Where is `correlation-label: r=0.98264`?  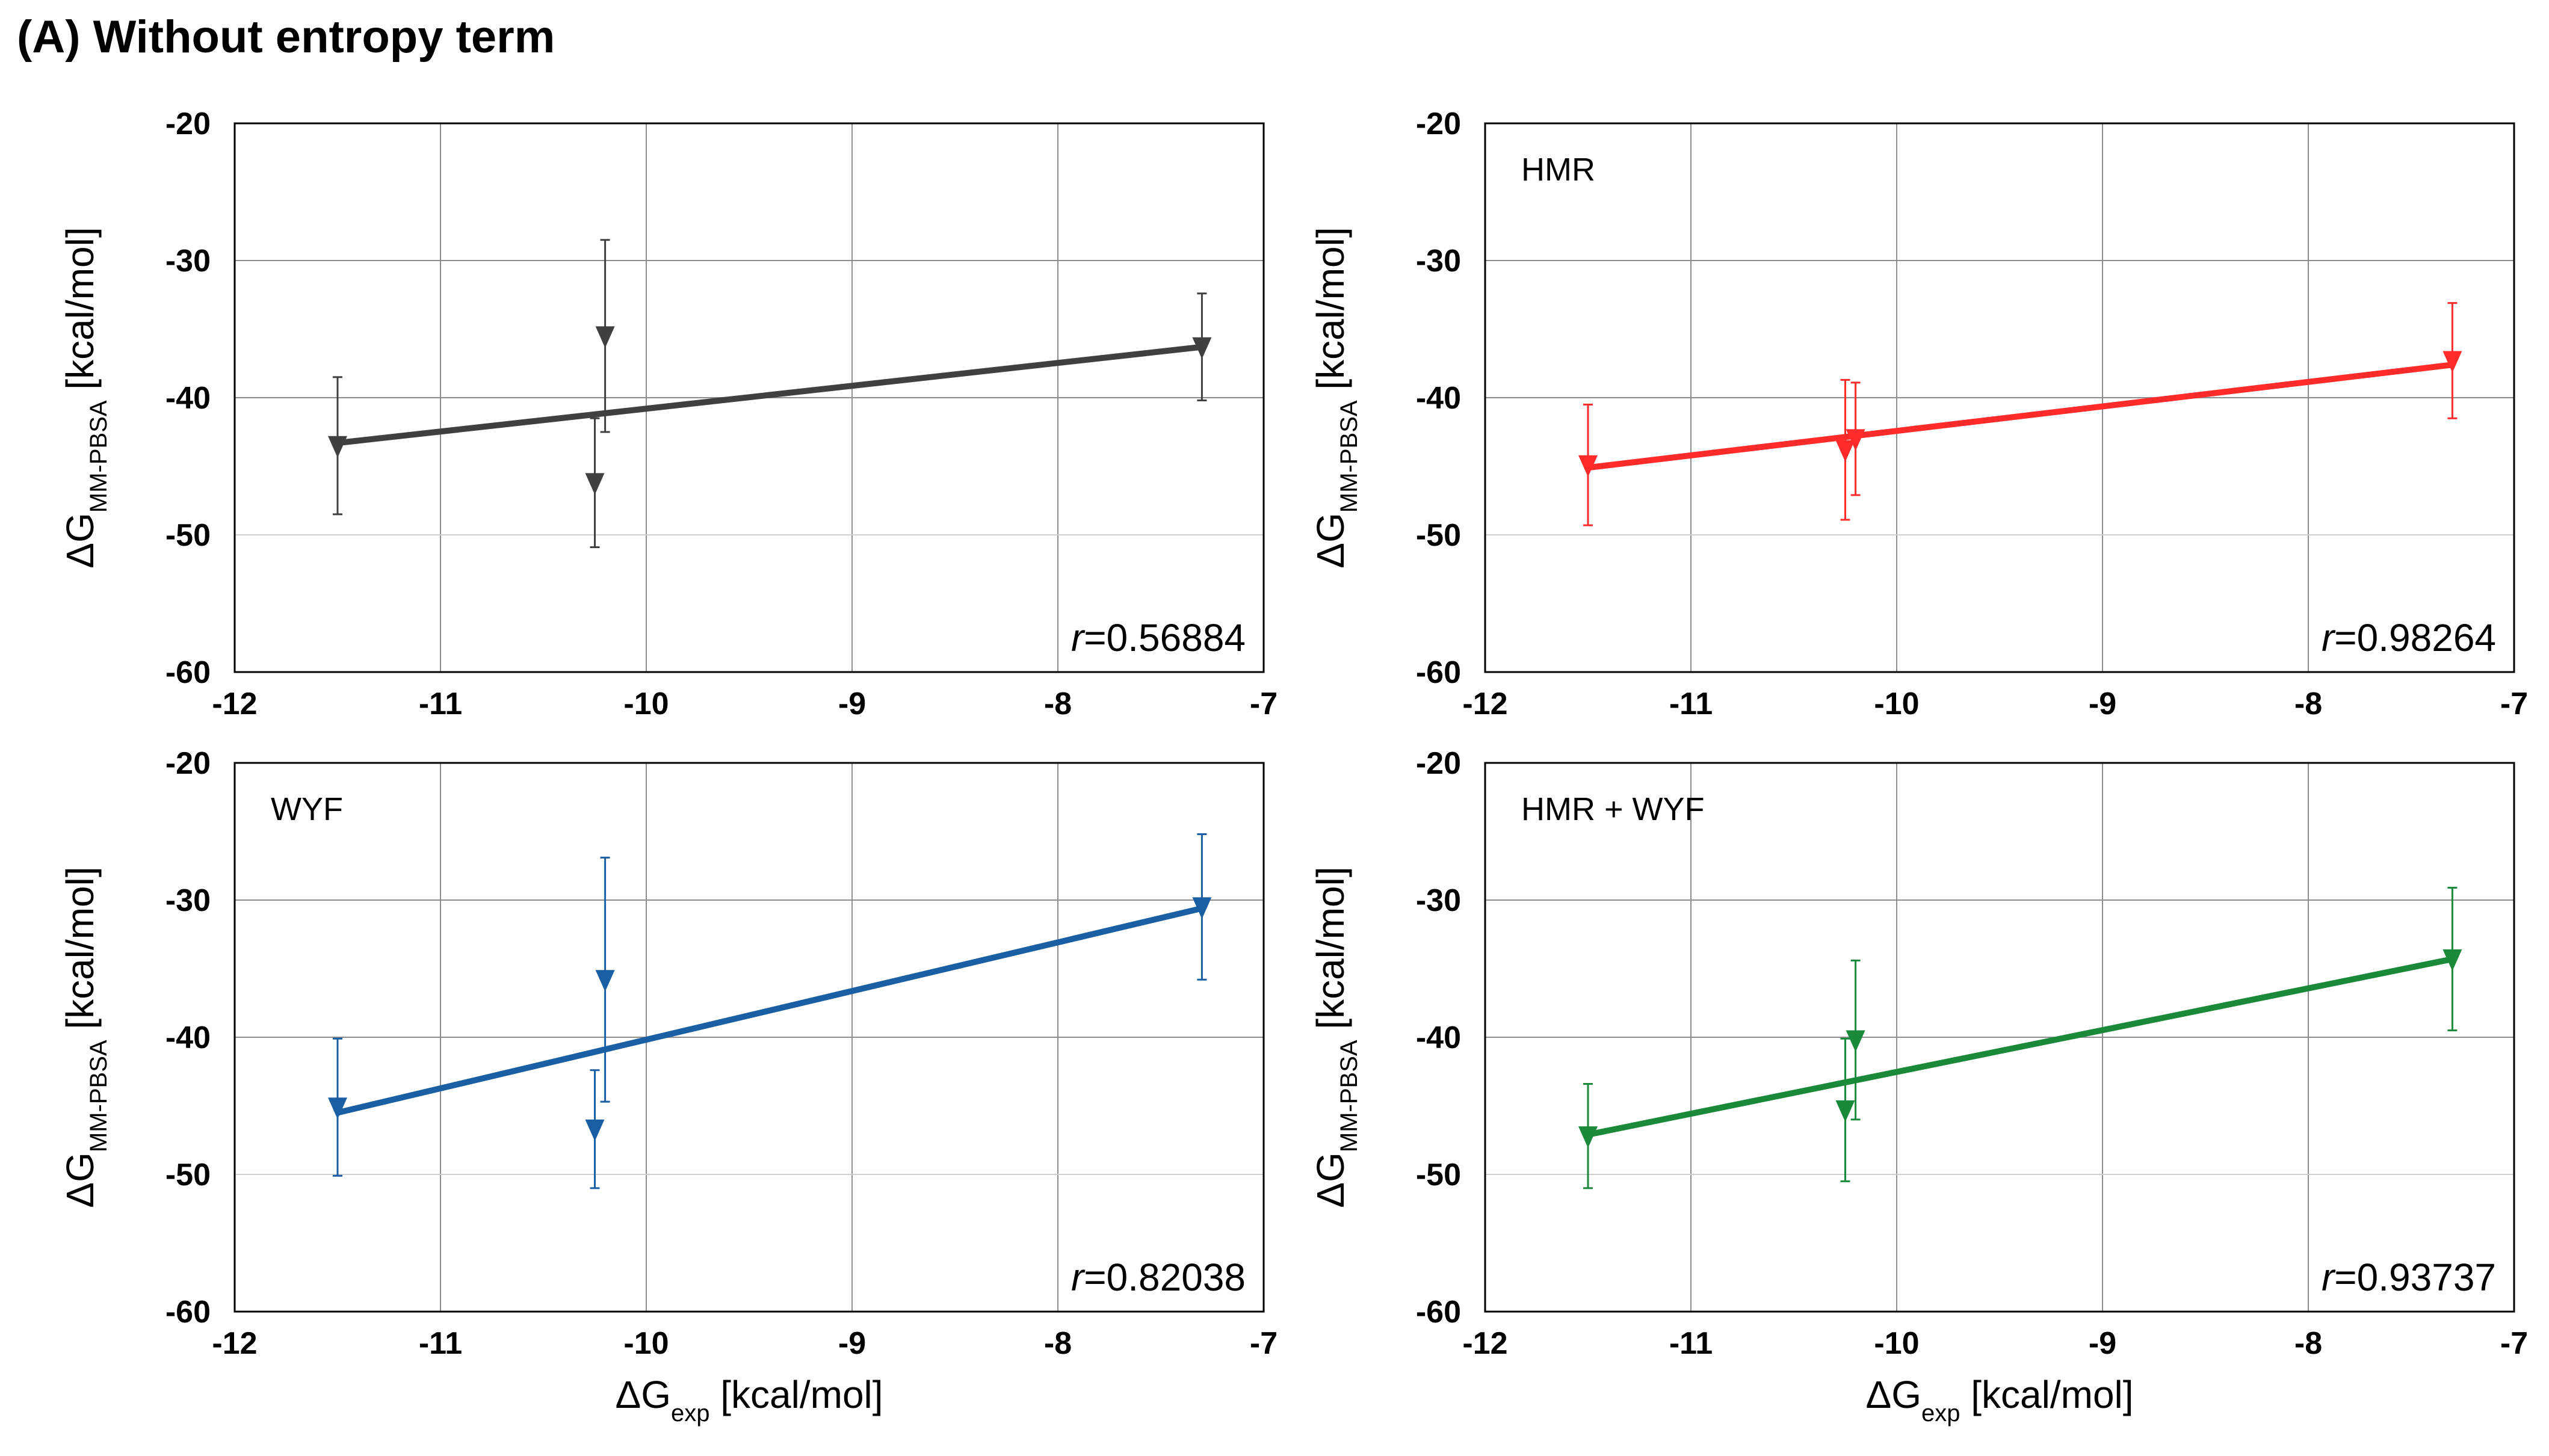 correlation-label: r=0.98264 is located at coordinates (2409, 637).